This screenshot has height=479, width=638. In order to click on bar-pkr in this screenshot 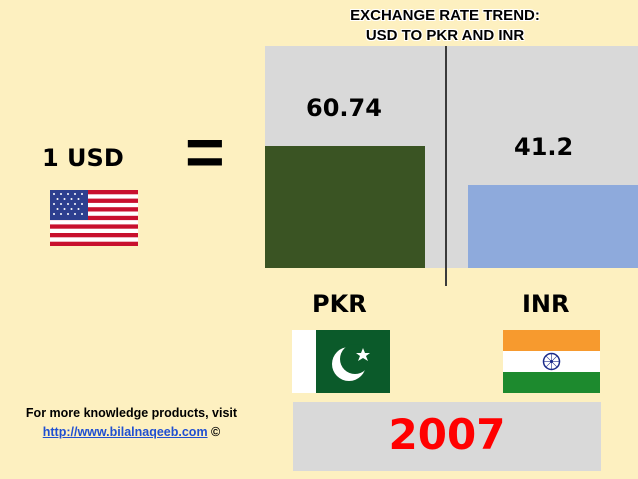, I will do `click(345, 207)`.